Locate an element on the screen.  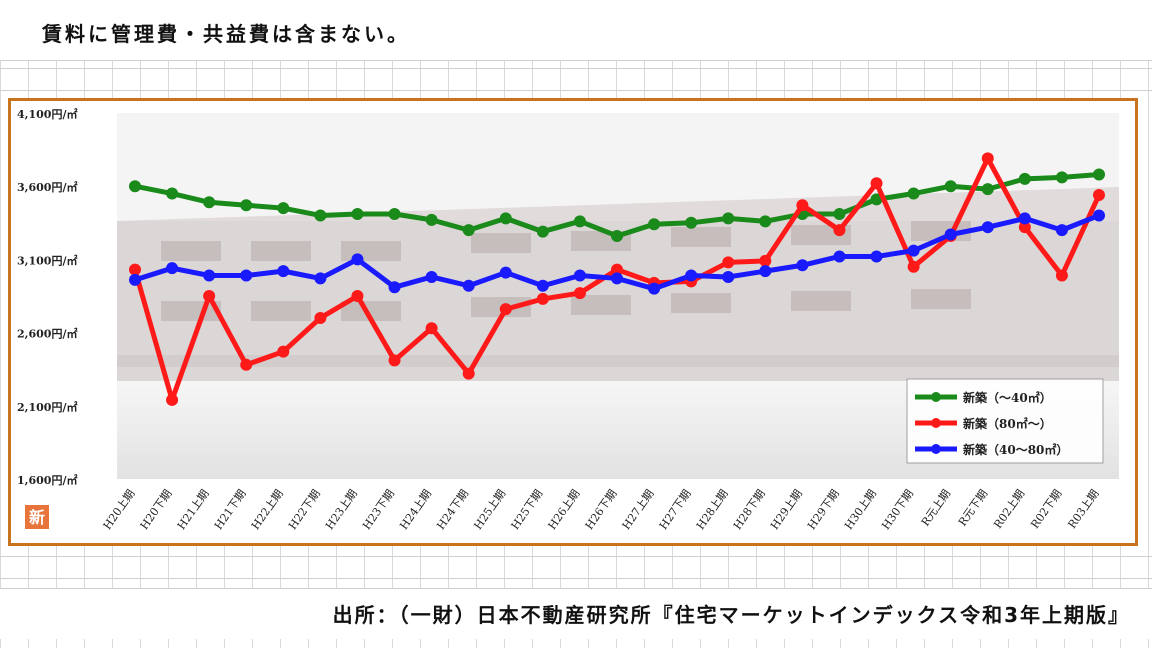
y-tick-label: 3,100円/㎡ is located at coordinates (47, 260).